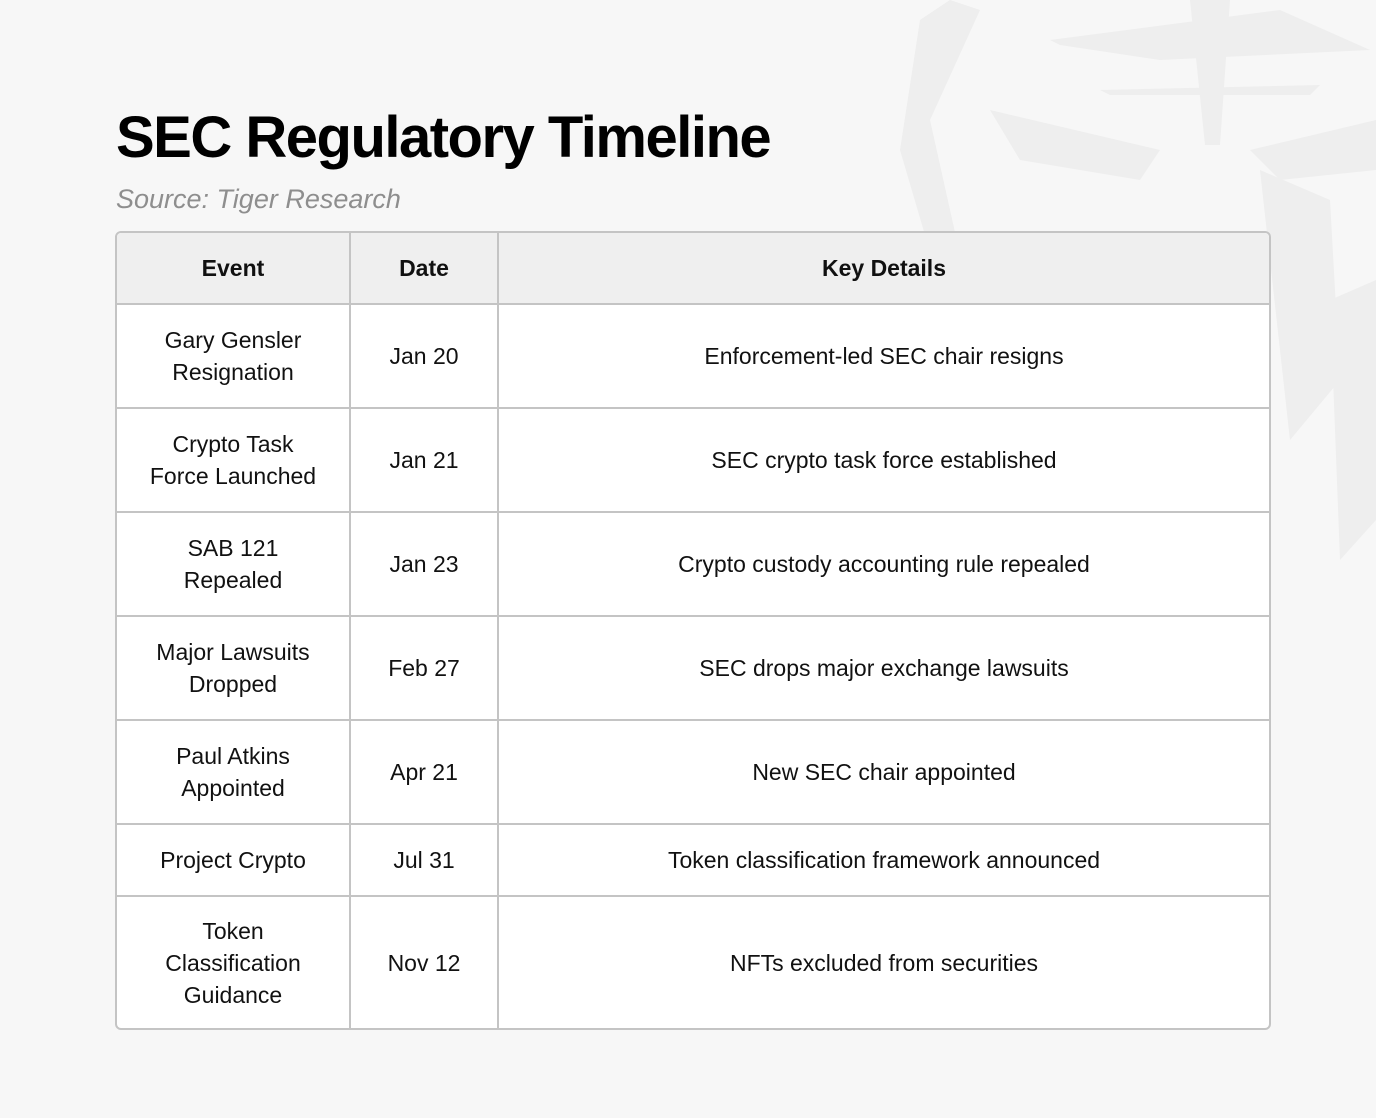 The image size is (1376, 1118). Describe the element at coordinates (424, 356) in the screenshot. I see `date-cell: Jan 20` at that location.